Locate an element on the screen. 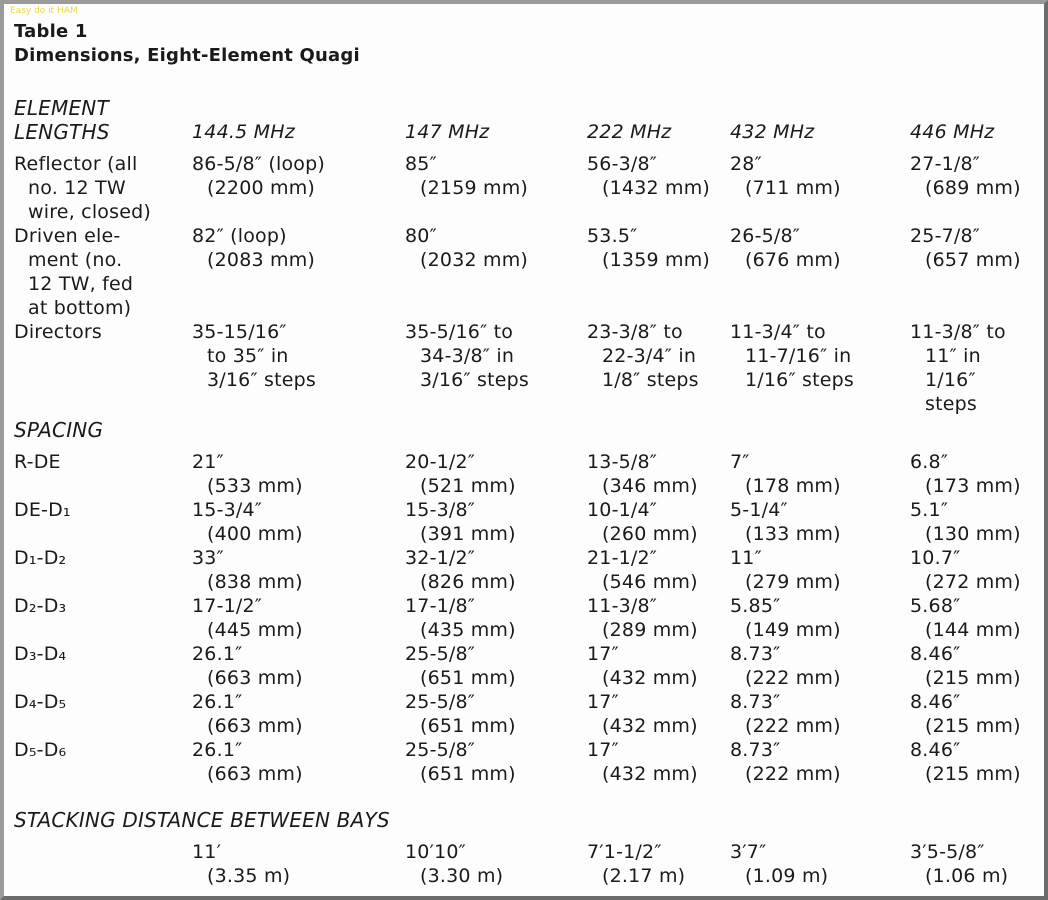 The height and width of the screenshot is (900, 1048). cell-value: (130 mm) is located at coordinates (973, 534).